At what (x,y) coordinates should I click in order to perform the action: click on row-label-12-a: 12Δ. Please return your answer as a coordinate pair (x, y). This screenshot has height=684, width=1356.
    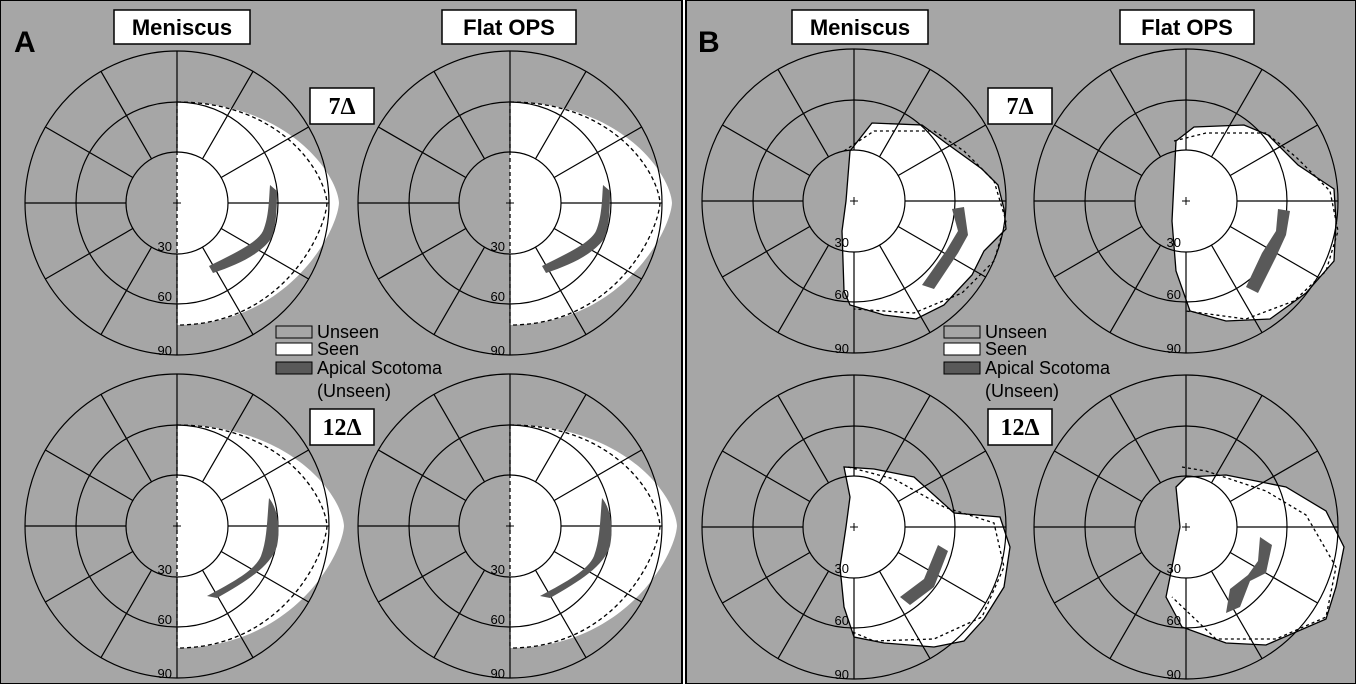
    Looking at the image, I should click on (341, 428).